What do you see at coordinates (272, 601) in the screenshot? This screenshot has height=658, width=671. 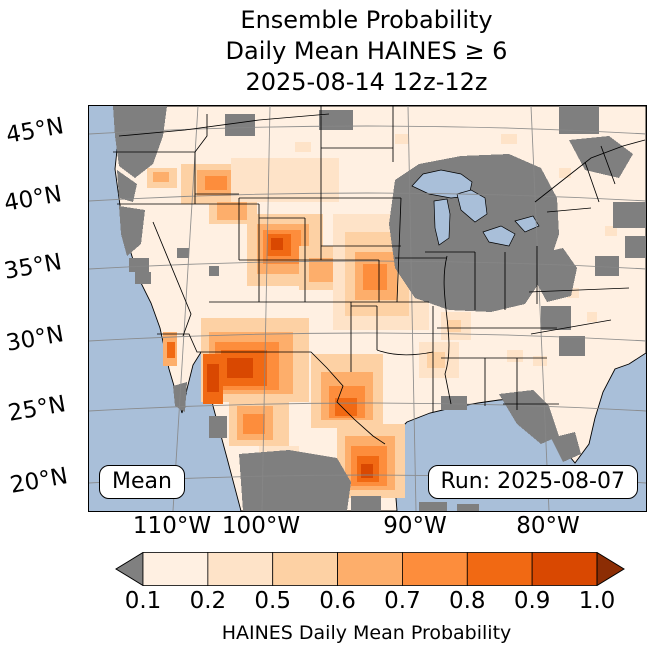 I see `colorbar-tick: 0.5` at bounding box center [272, 601].